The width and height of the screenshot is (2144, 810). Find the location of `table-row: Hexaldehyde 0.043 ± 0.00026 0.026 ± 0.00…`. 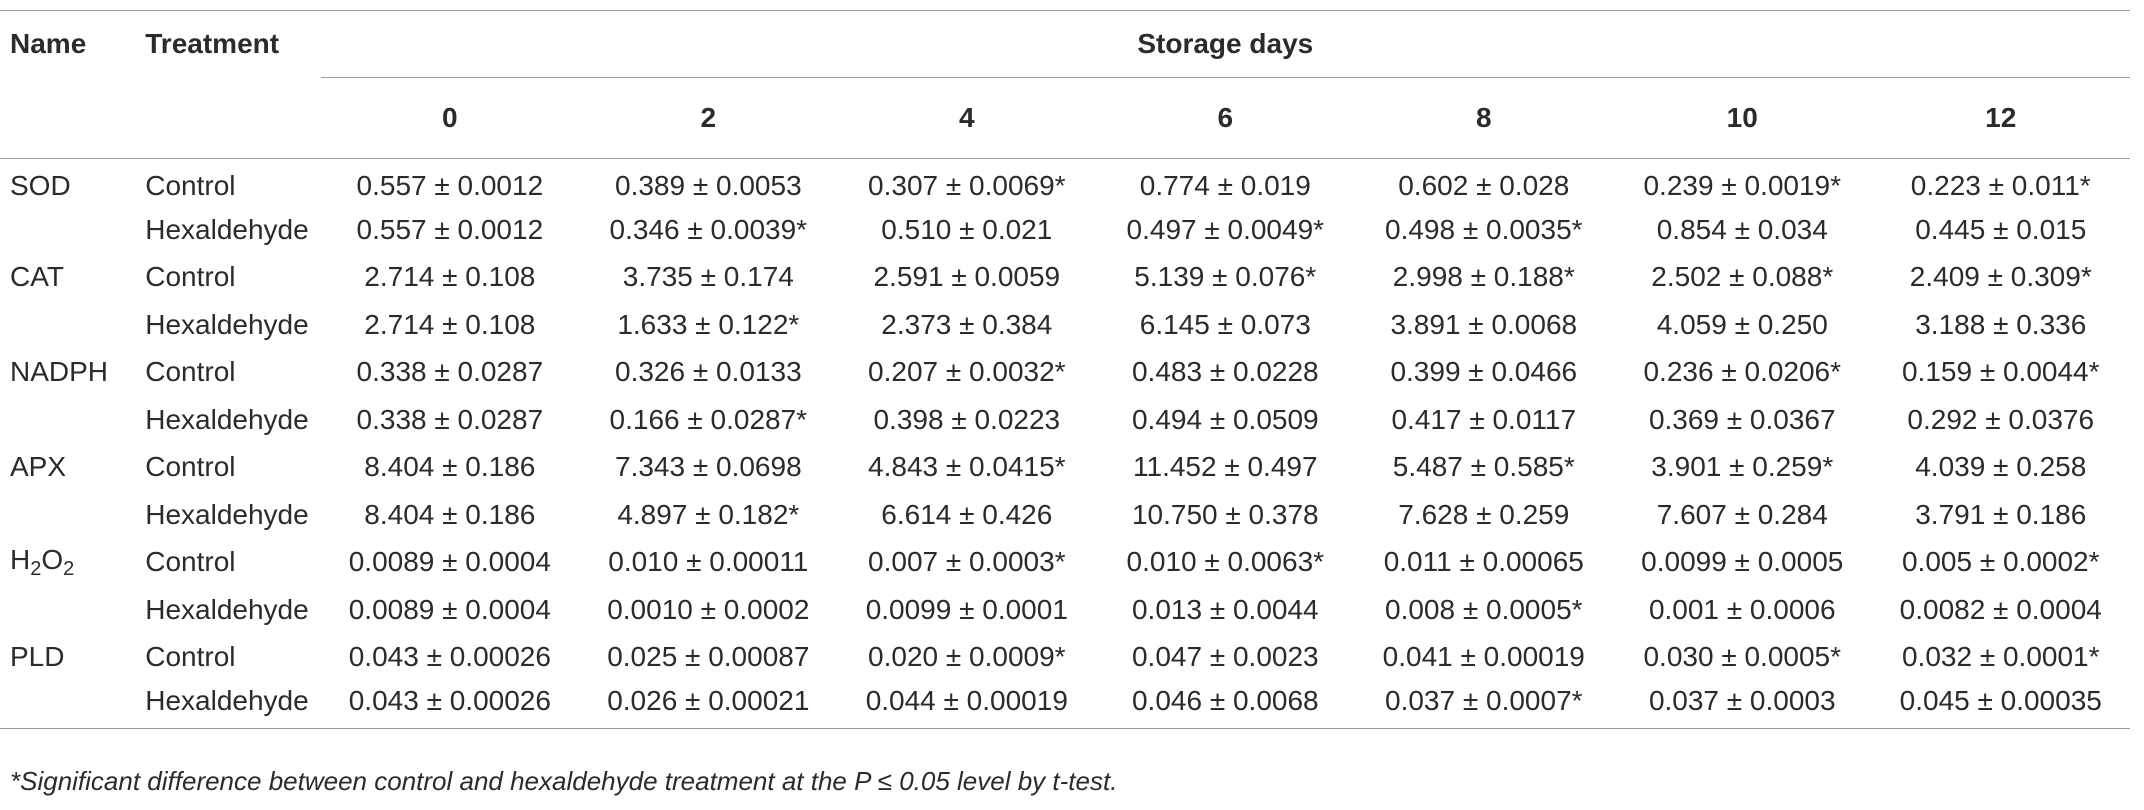

table-row: Hexaldehyde 0.043 ± 0.00026 0.026 ± 0.00… is located at coordinates (1065, 705).